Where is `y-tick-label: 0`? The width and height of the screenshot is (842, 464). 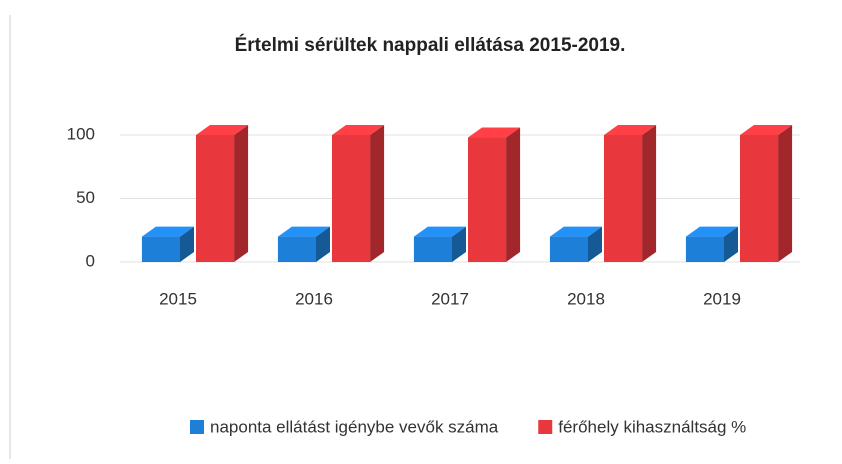 y-tick-label: 0 is located at coordinates (90, 260).